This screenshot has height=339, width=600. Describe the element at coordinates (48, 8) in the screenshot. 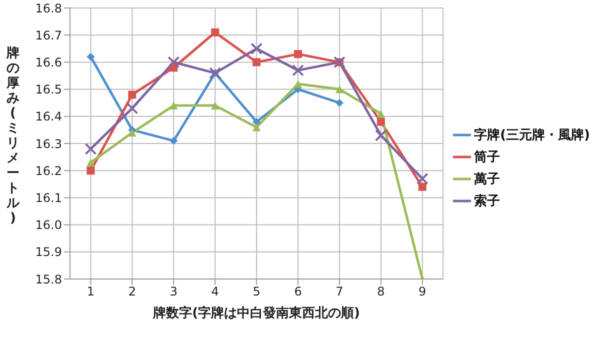

I see `y-tick-label: 16.8` at that location.